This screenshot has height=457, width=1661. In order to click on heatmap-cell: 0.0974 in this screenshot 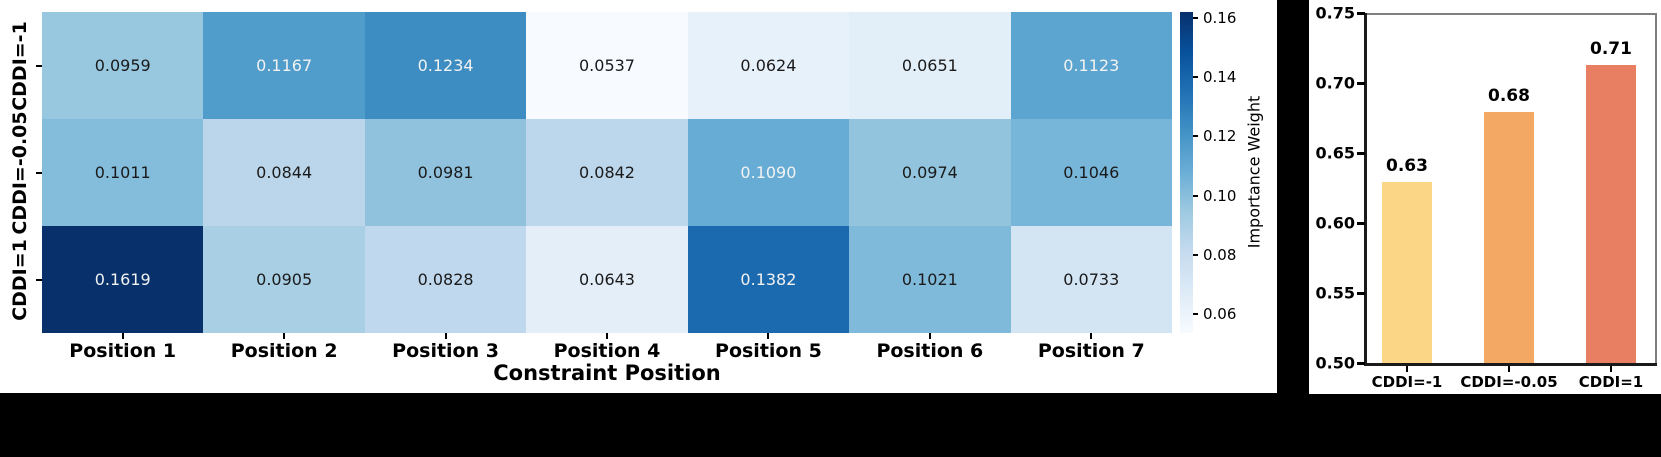, I will do `click(930, 172)`.